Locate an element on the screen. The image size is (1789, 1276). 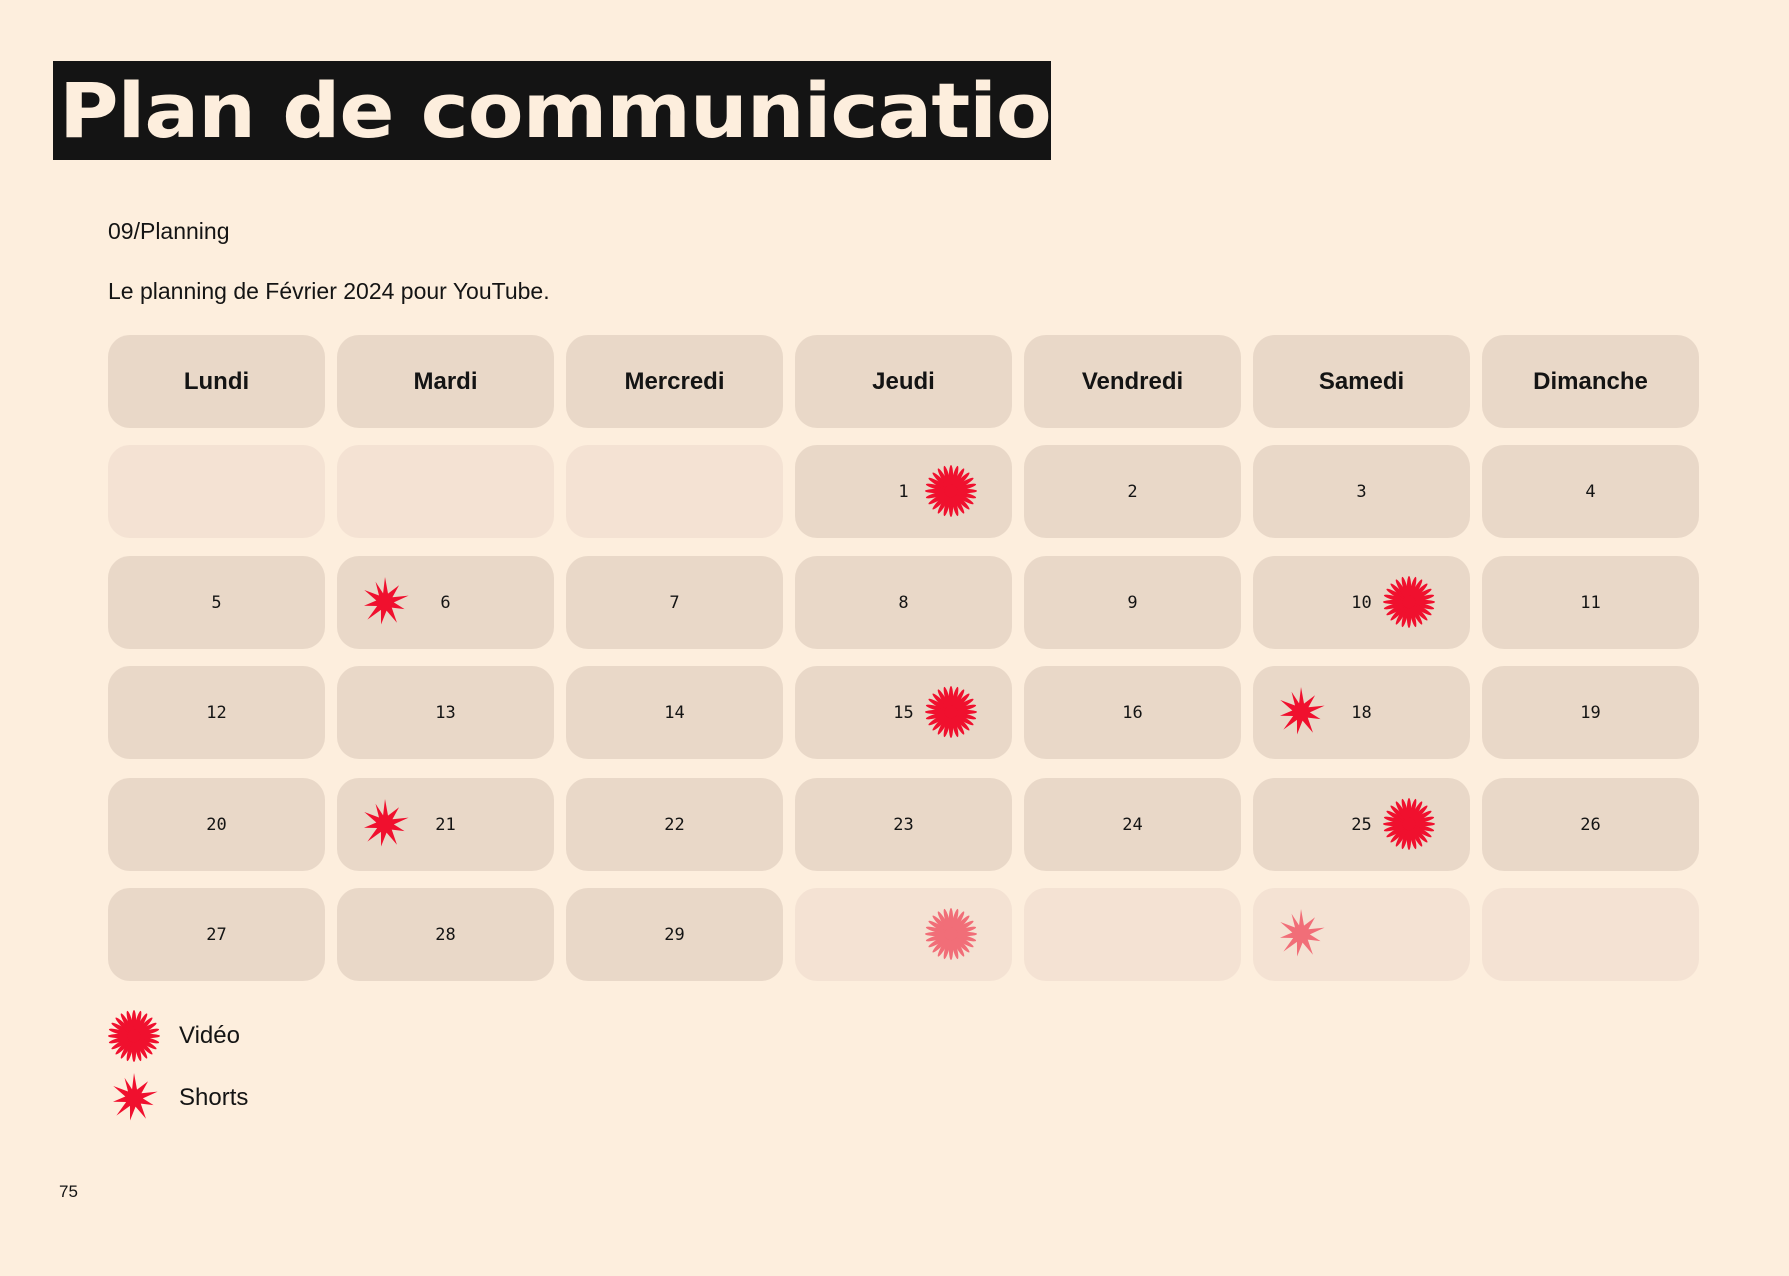
calendar-week-row: 20 21 22 23 24 25 26 is located at coordinates (903, 824).